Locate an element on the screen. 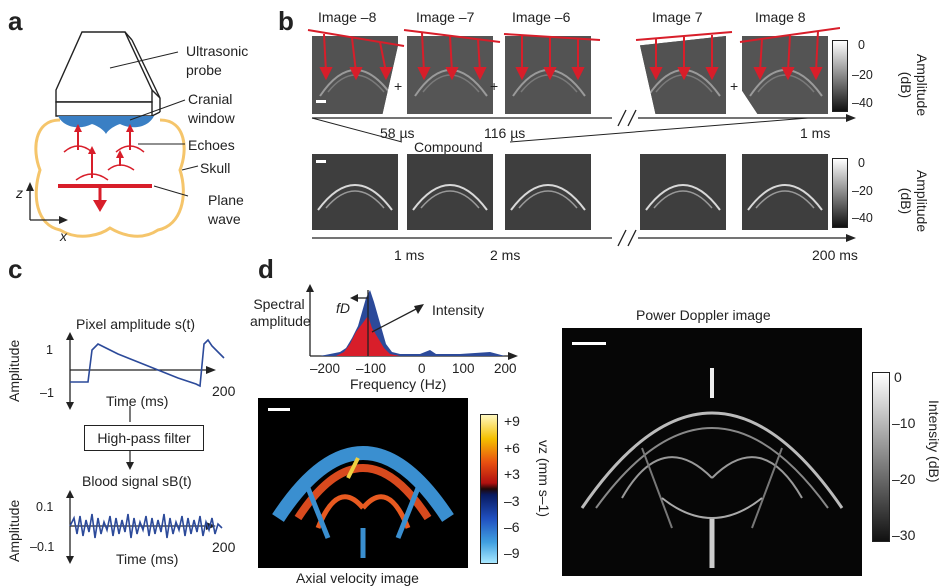  freq-tick-100: 100 is located at coordinates (463, 368).